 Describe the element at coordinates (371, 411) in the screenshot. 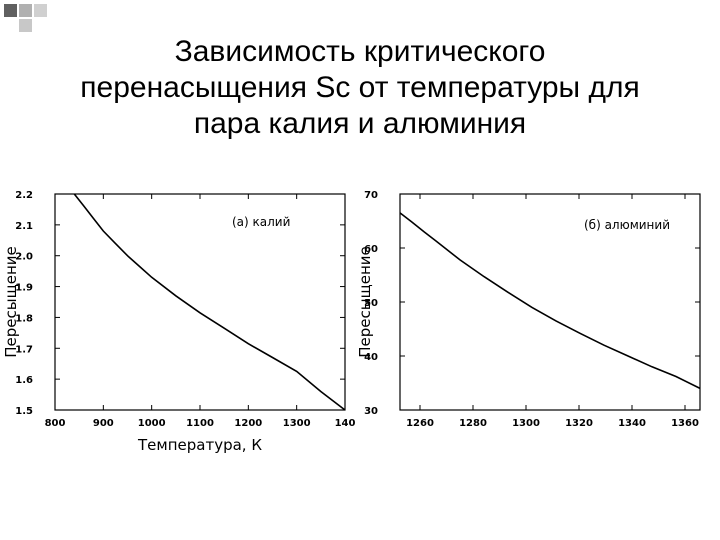

I see `y-tick-label: 30` at that location.